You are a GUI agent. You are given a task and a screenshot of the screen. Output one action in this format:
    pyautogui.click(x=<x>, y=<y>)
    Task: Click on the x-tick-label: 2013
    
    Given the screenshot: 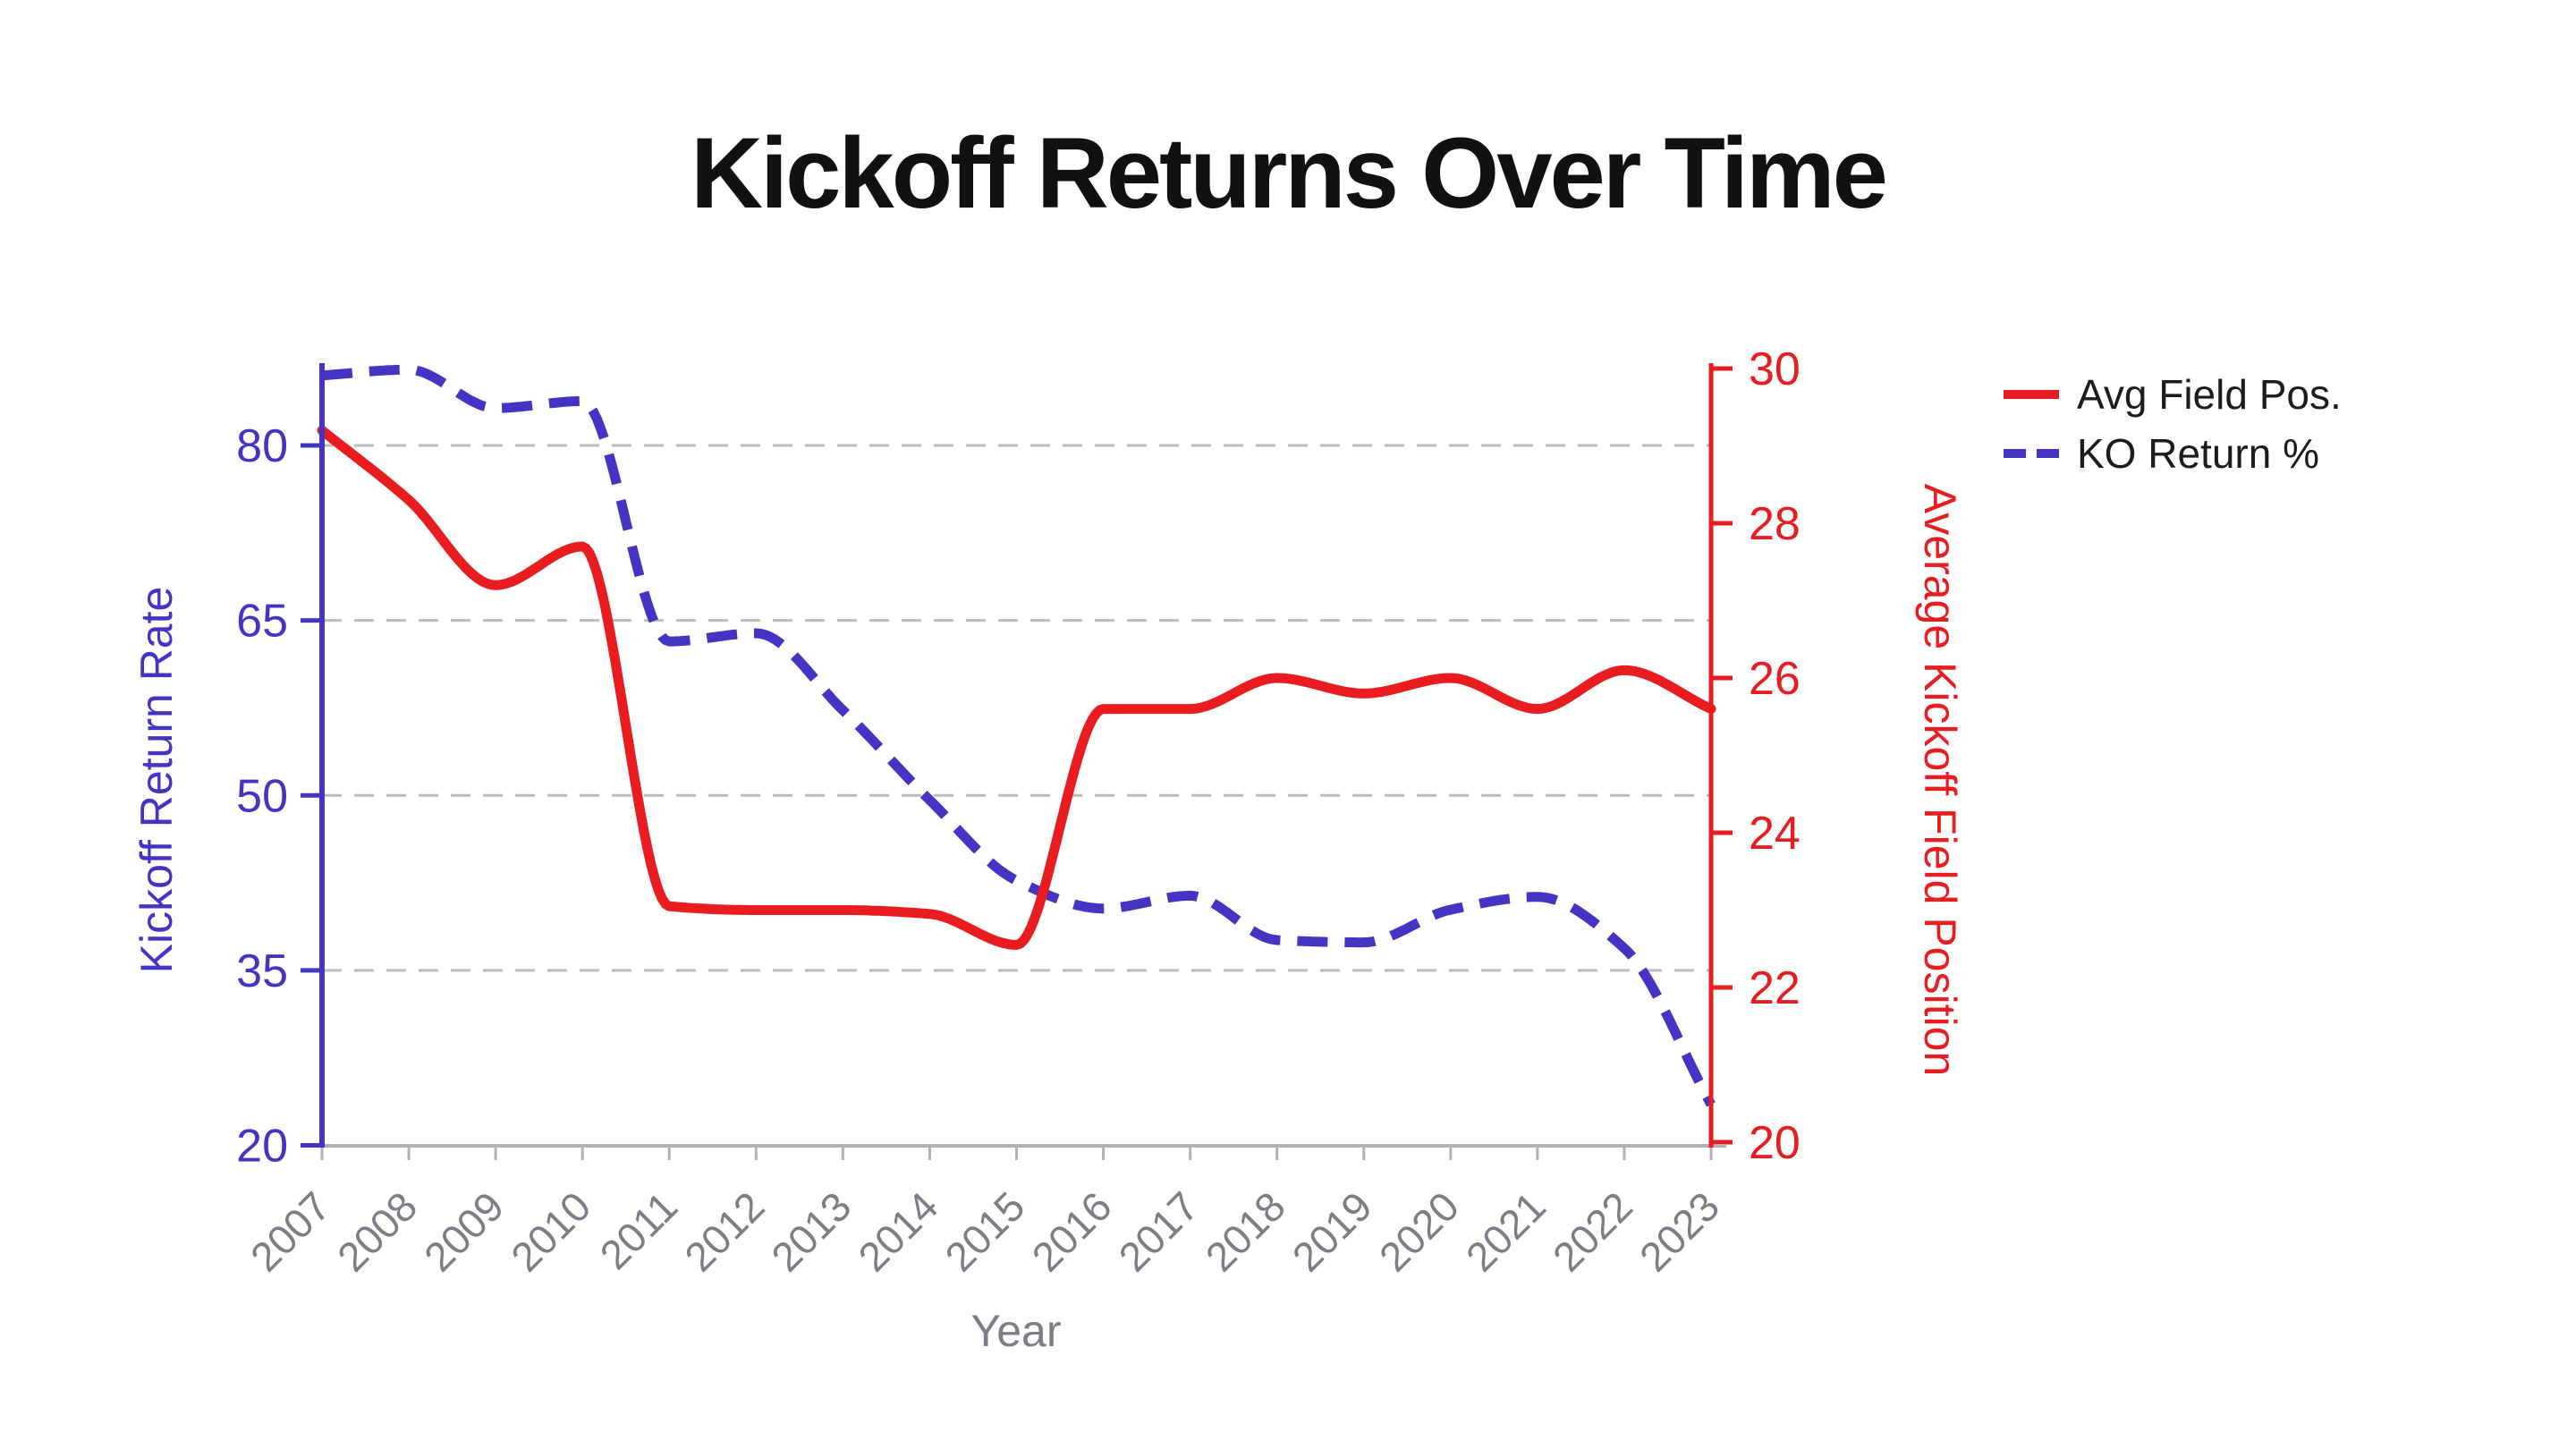 What is the action you would take?
    pyautogui.click(x=811, y=1231)
    